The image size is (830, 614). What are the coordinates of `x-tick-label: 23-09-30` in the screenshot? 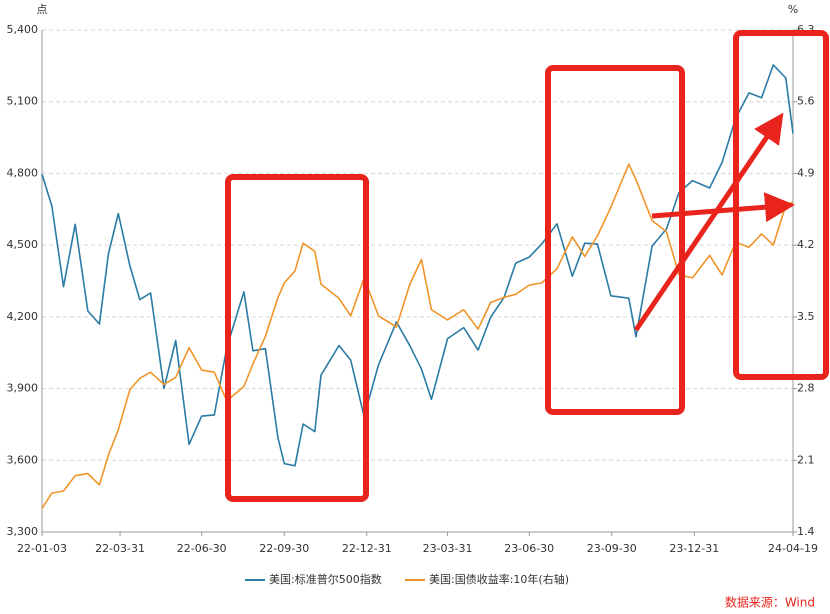 It's located at (612, 548).